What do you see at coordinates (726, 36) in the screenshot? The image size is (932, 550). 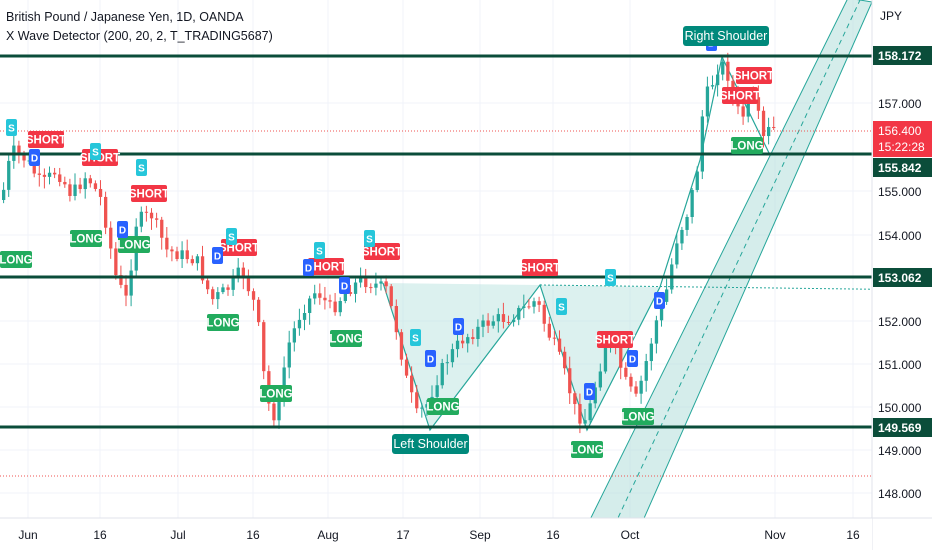 I see `svg-text: Right Shoulder` at bounding box center [726, 36].